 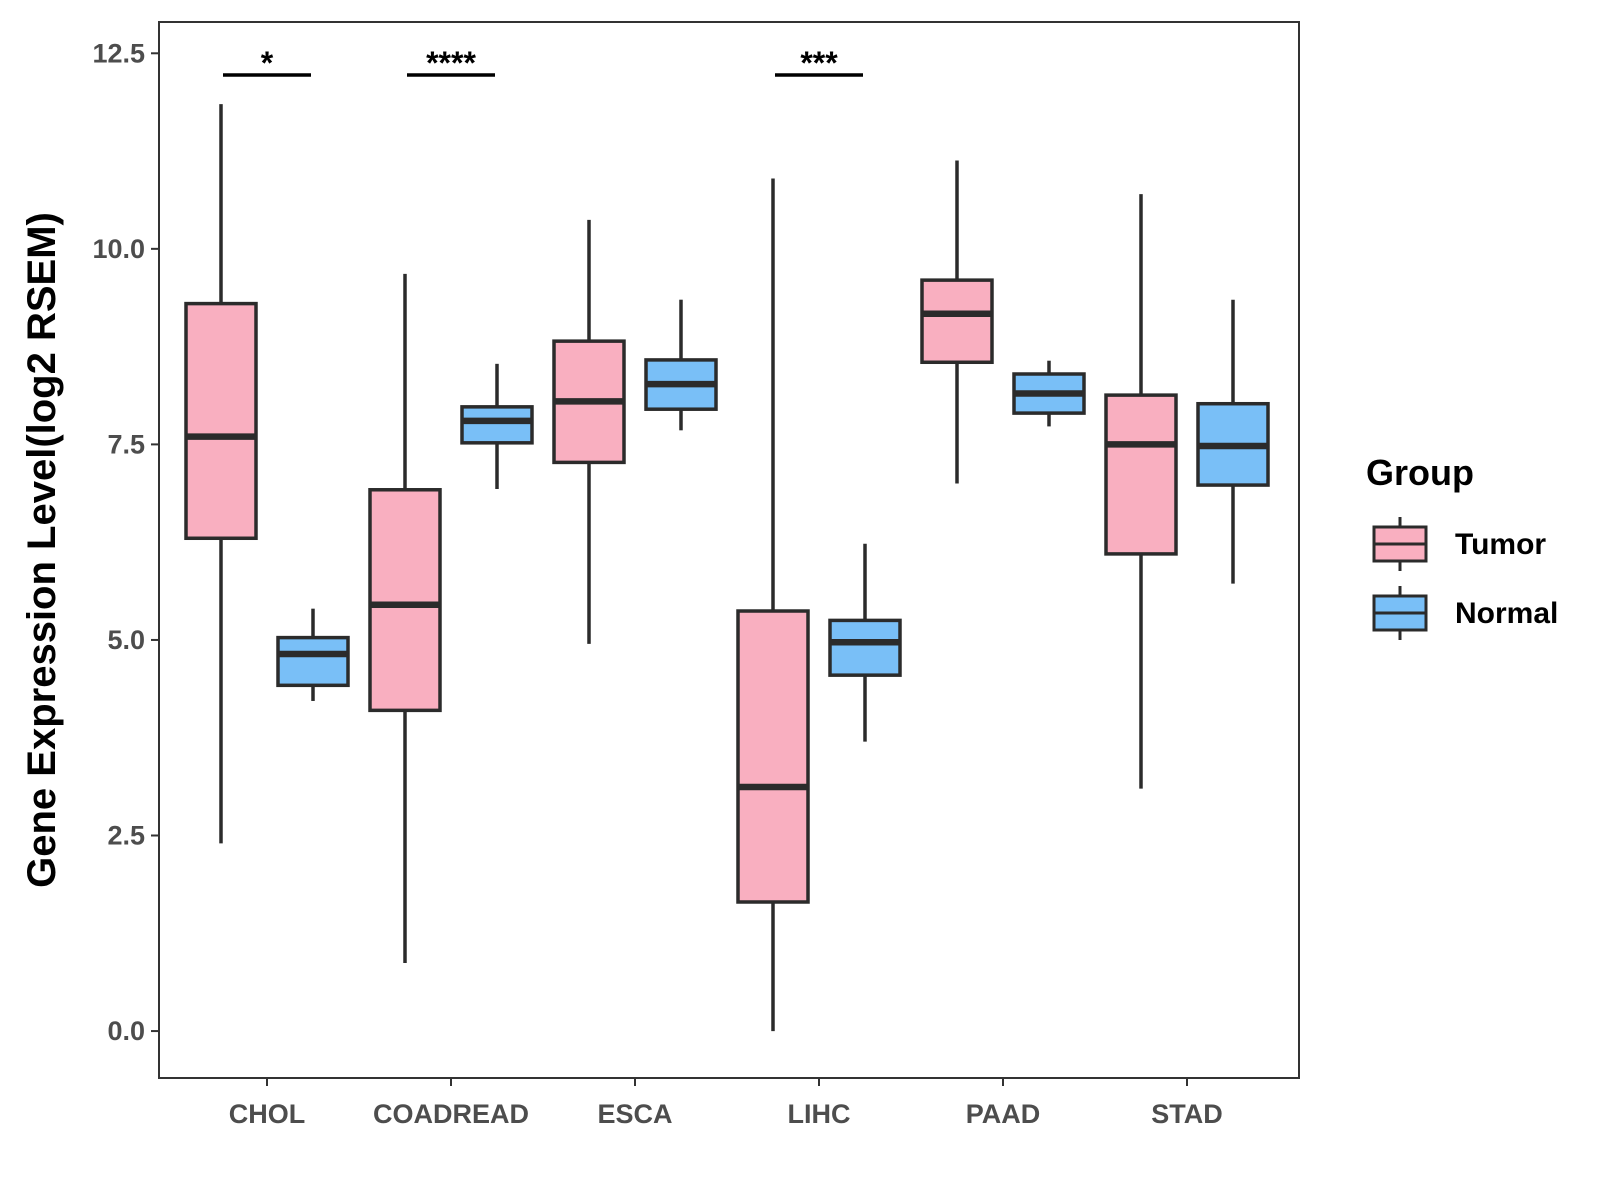 I want to click on significance-label: ***, so click(x=819, y=63).